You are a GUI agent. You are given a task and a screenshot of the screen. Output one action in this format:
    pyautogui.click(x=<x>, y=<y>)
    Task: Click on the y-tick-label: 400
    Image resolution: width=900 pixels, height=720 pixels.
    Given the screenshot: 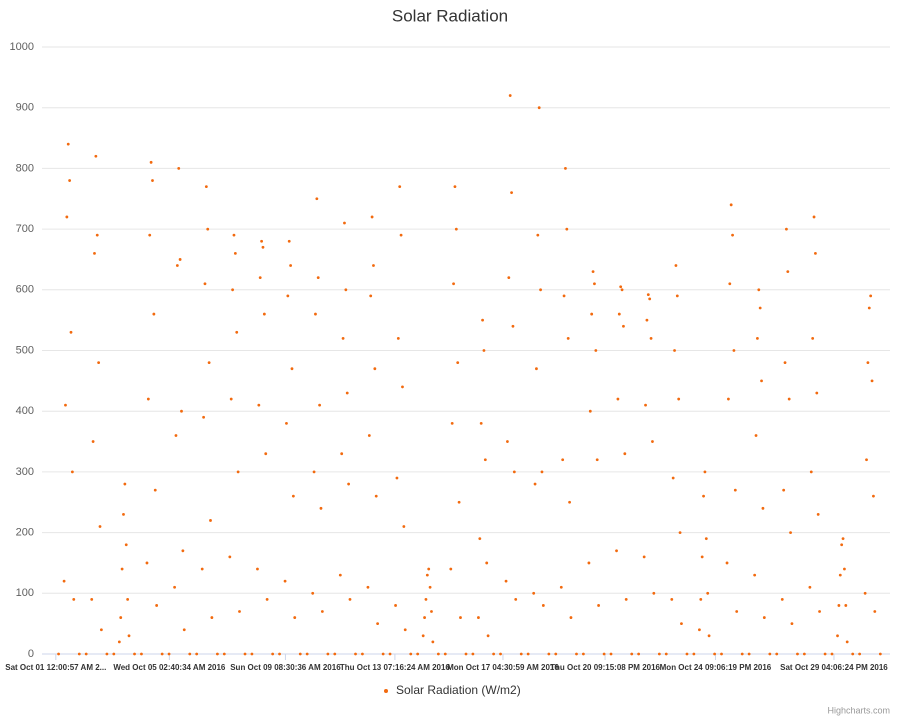 What is the action you would take?
    pyautogui.click(x=25, y=411)
    